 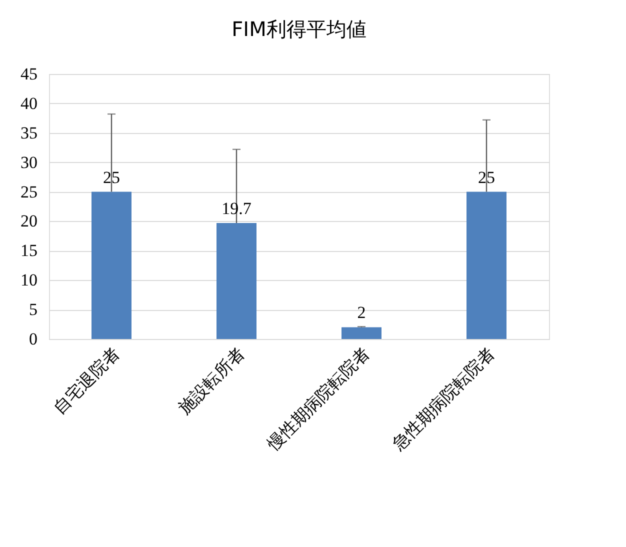 I want to click on y-tick-label: 20, so click(x=29, y=221).